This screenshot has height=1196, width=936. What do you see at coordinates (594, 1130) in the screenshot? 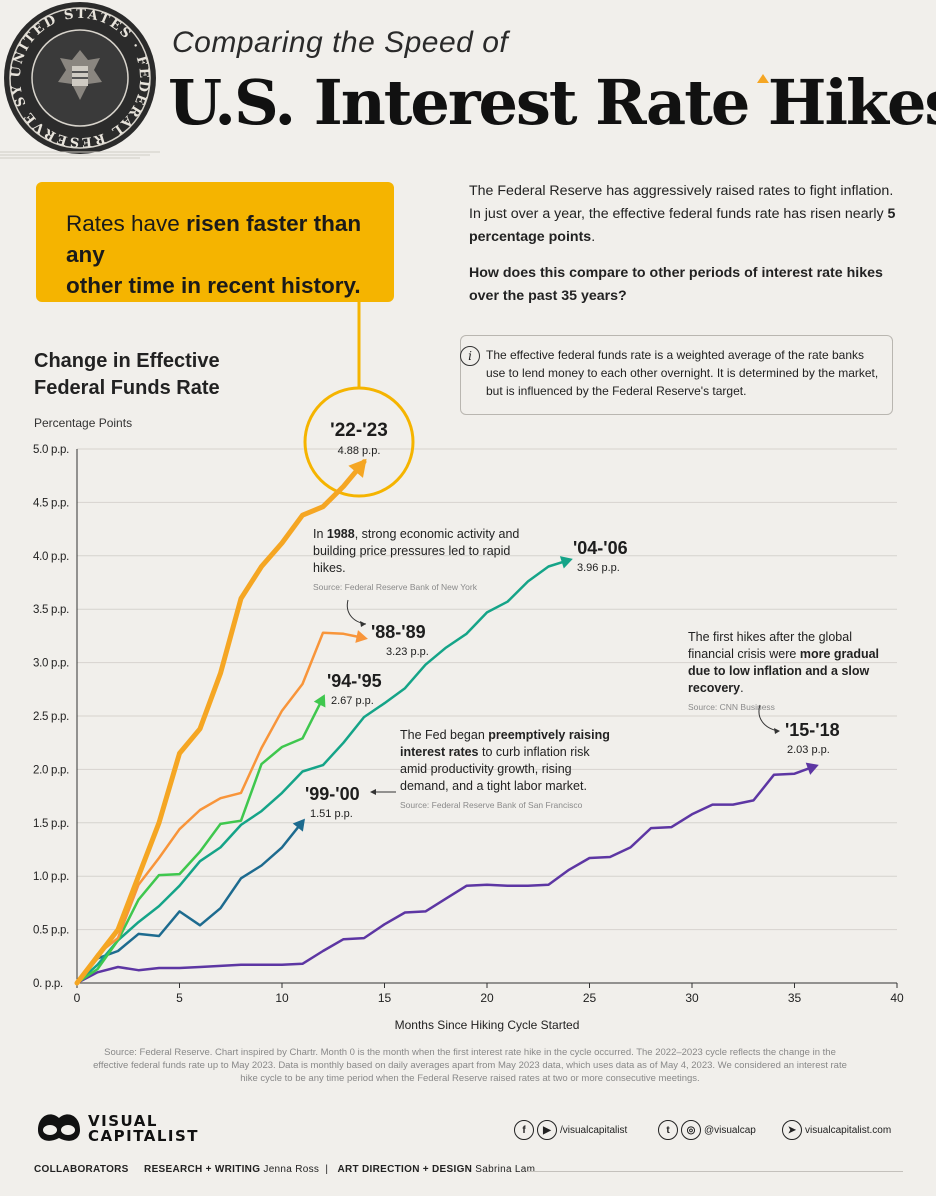
I see `social-handle-1: /visualcapitalist` at bounding box center [594, 1130].